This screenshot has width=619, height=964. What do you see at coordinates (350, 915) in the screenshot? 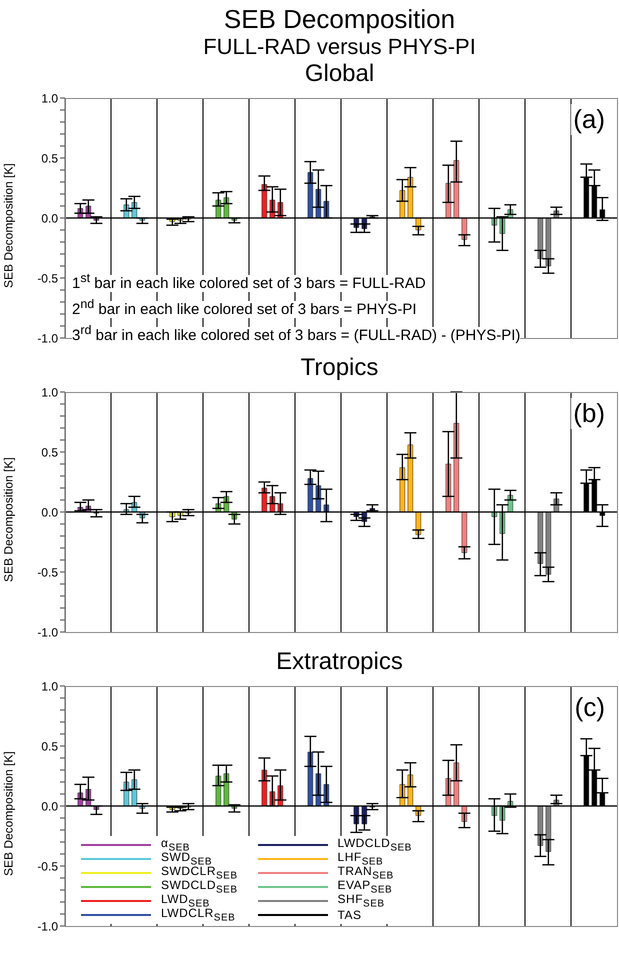
I see `annotation: TAS` at bounding box center [350, 915].